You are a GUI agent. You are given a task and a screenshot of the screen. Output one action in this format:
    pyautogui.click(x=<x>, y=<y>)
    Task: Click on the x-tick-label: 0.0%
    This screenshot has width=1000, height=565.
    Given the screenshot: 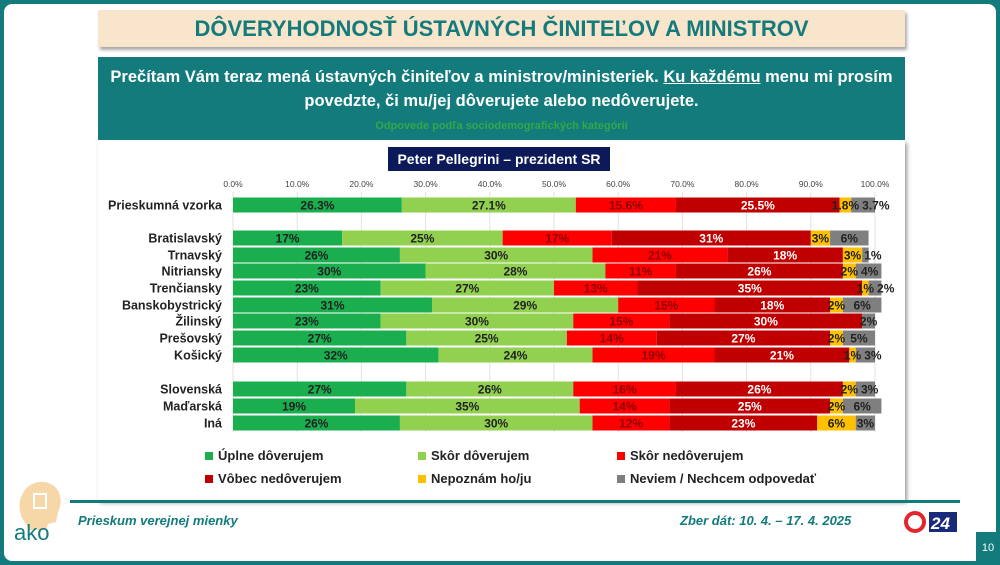 What is the action you would take?
    pyautogui.click(x=233, y=184)
    